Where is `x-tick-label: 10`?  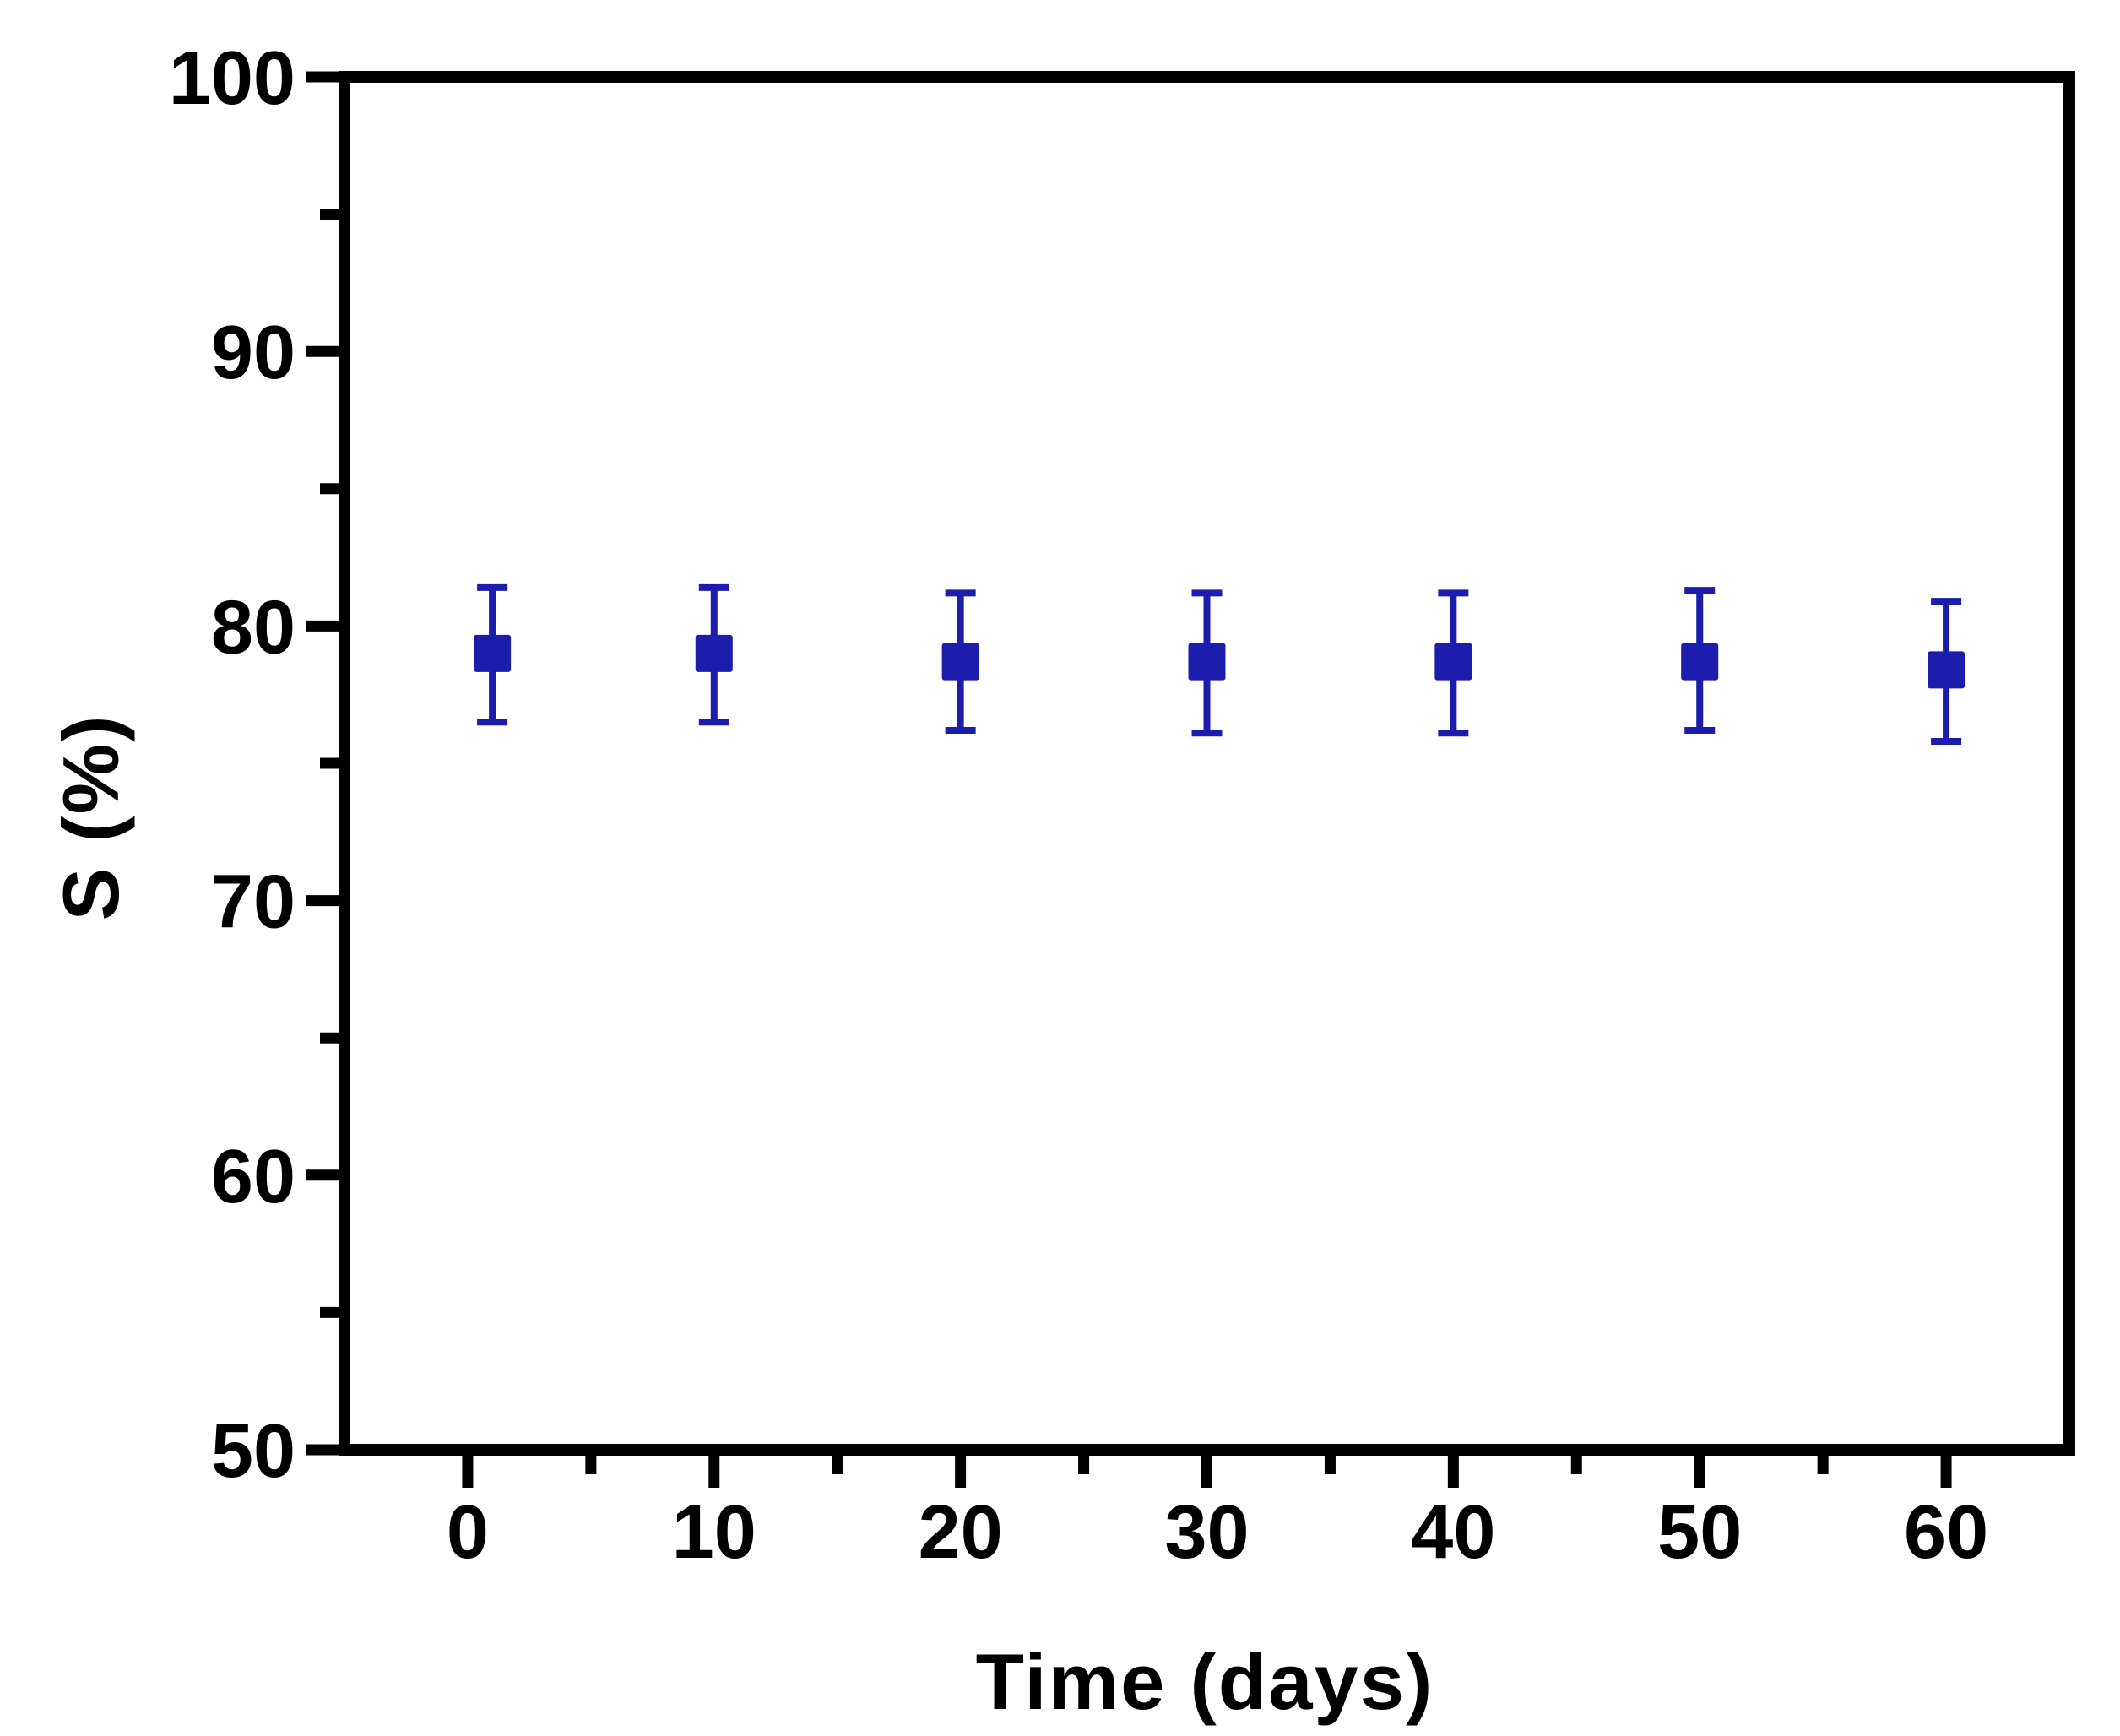
x-tick-label: 10 is located at coordinates (714, 1532).